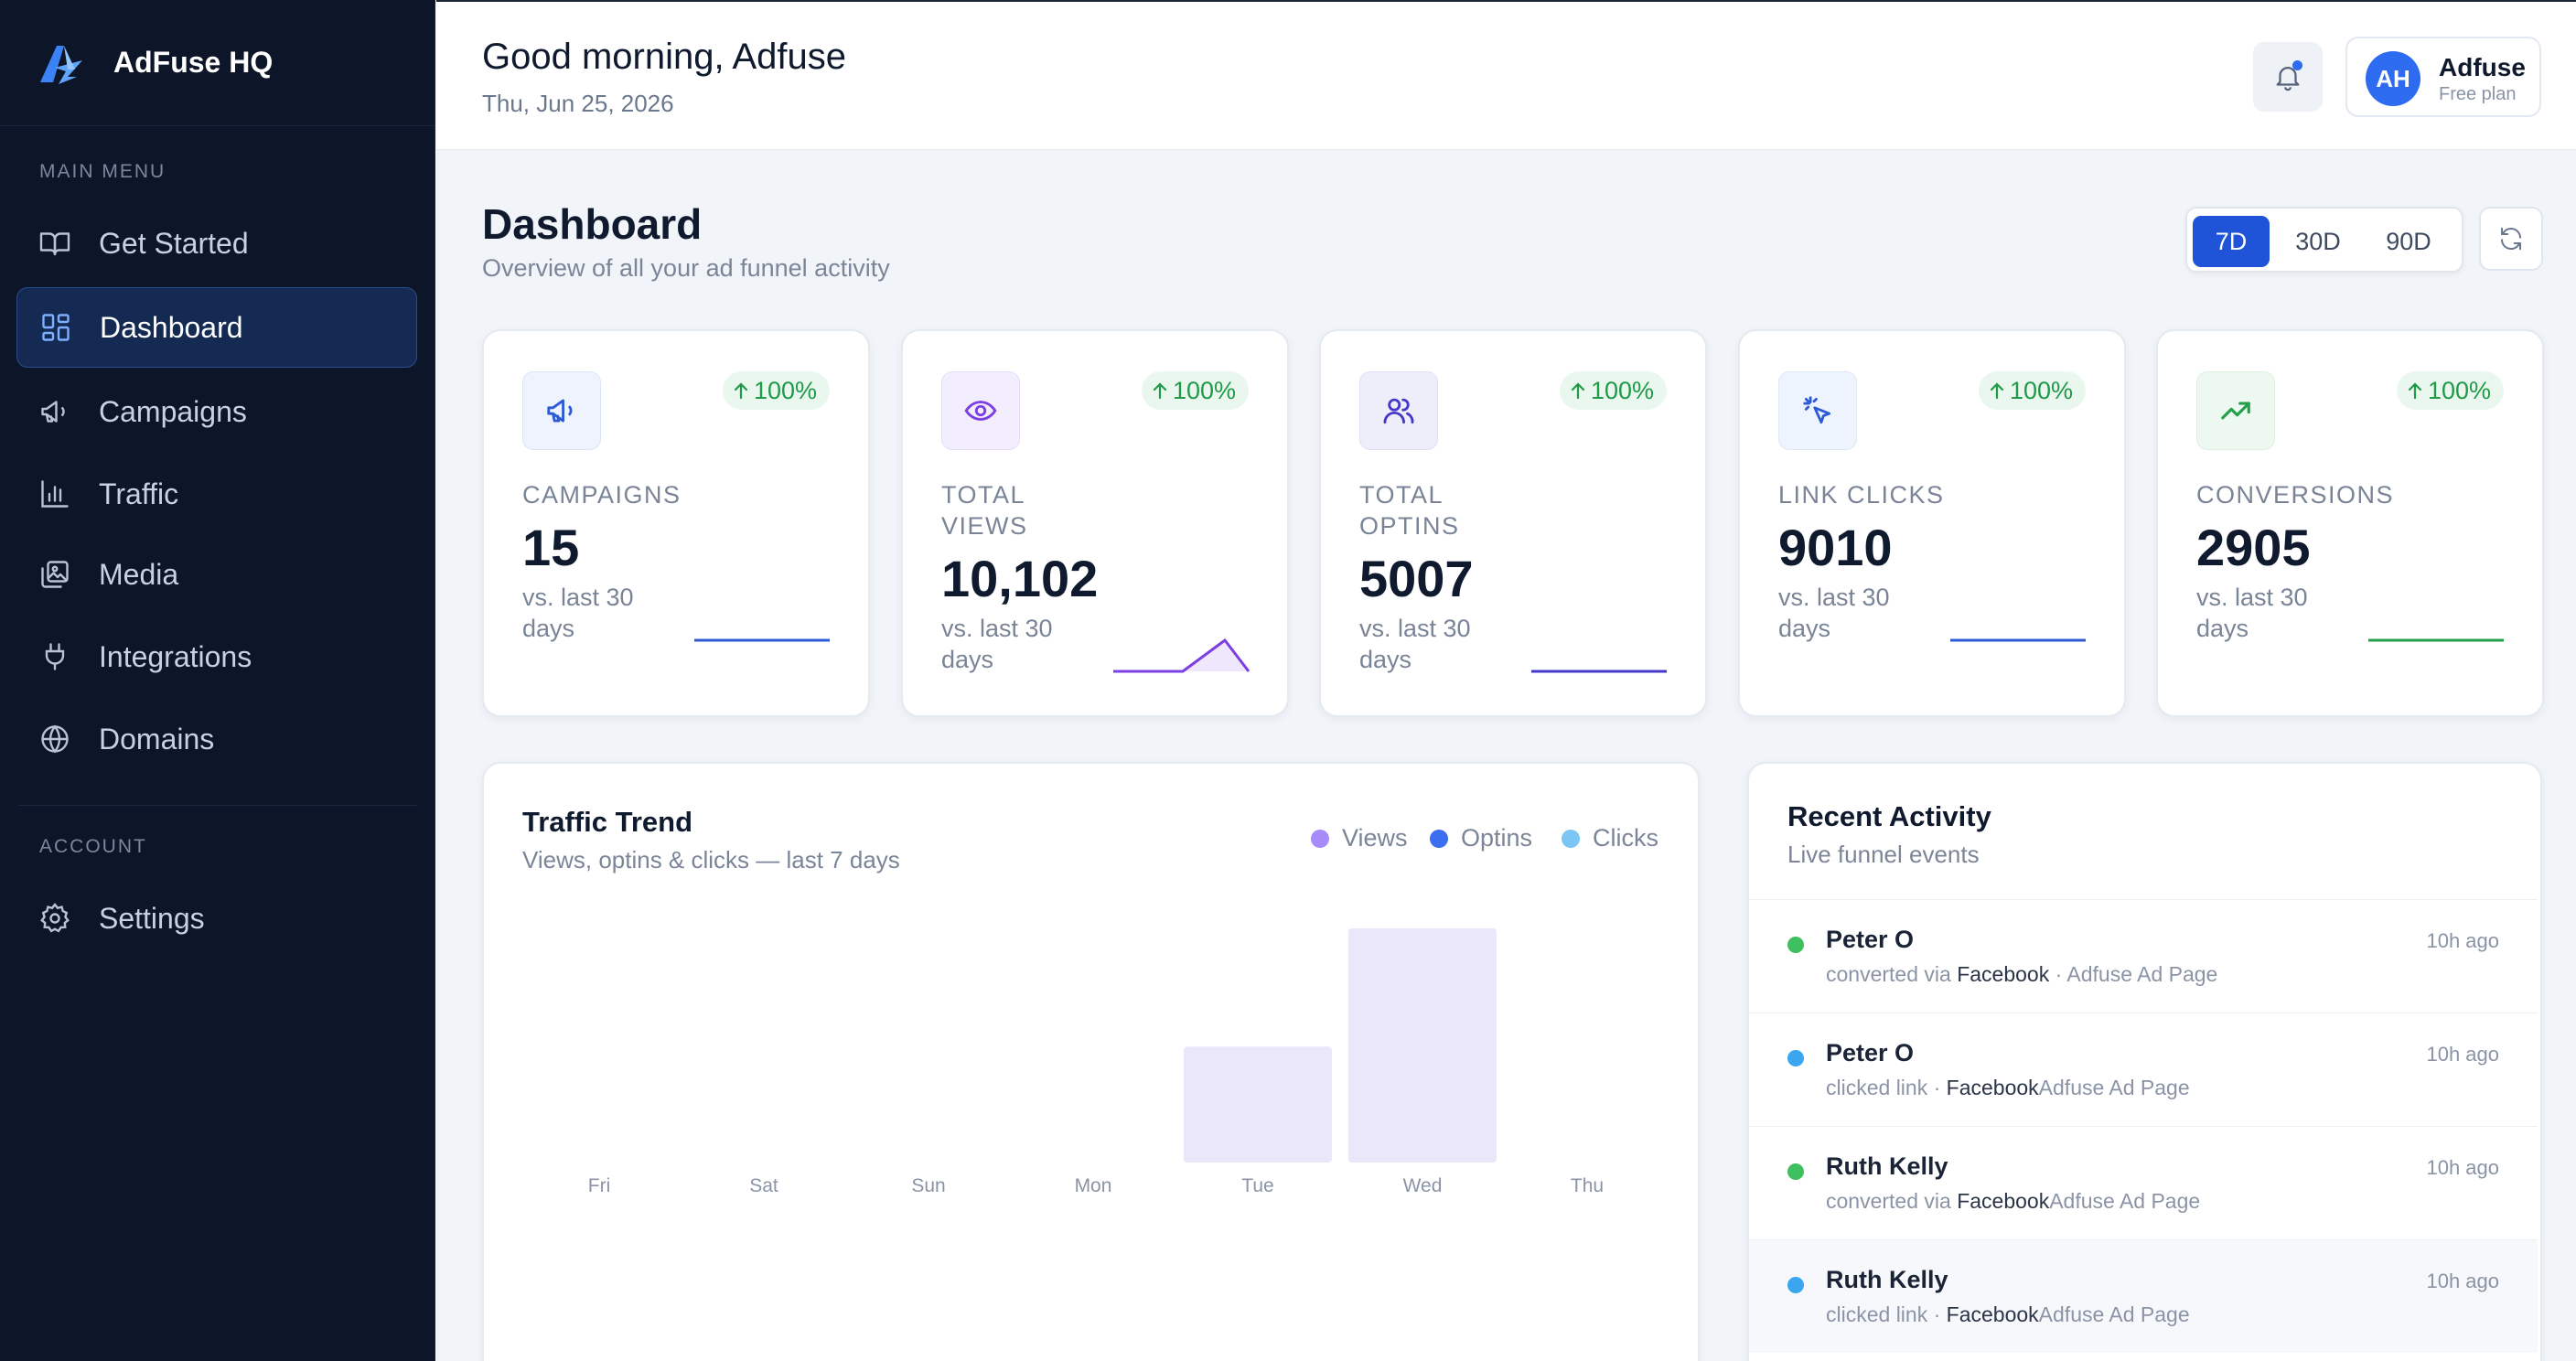 The height and width of the screenshot is (1361, 2576). I want to click on account-label: ACCOUNT, so click(93, 846).